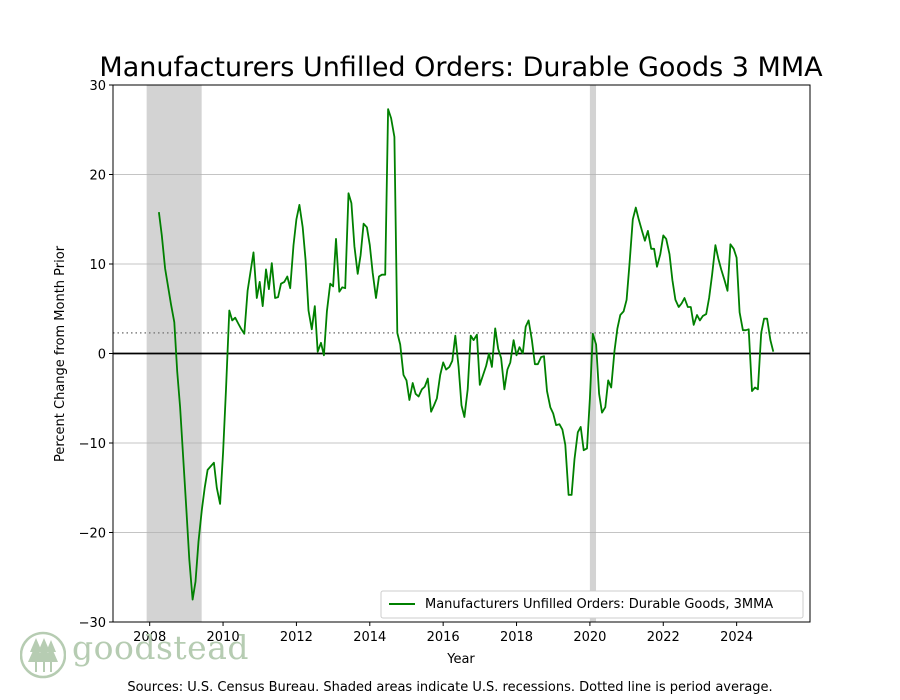  I want to click on y-tick-label: 20, so click(97, 176).